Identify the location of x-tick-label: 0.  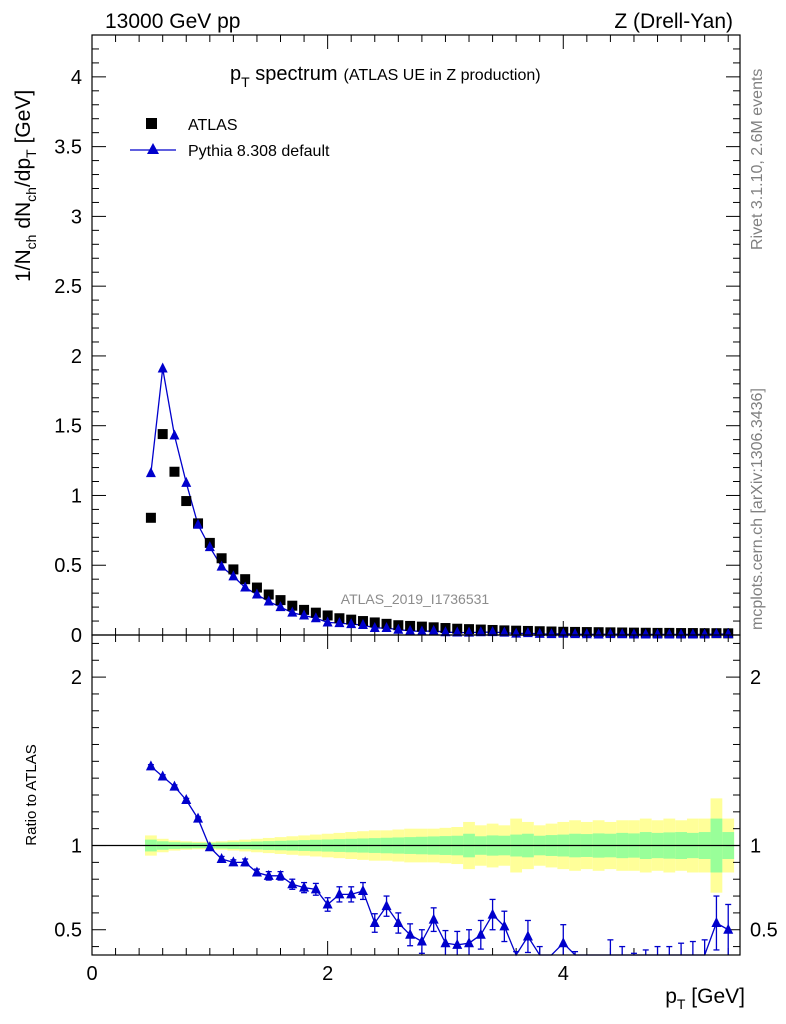
(91, 974).